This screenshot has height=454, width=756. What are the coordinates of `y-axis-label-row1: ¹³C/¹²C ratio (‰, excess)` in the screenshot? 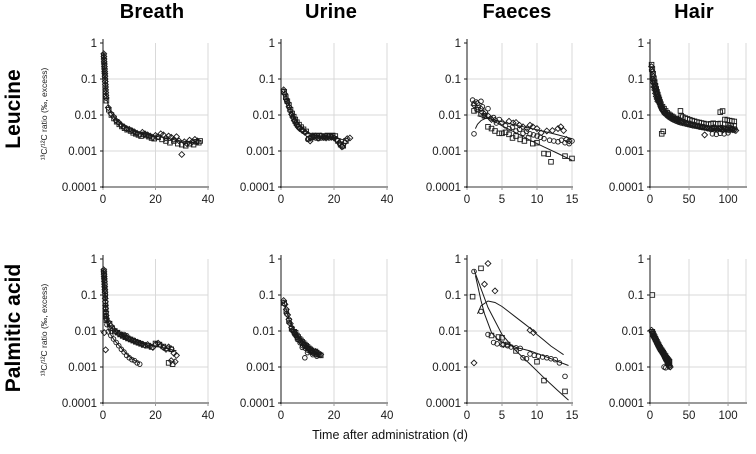 It's located at (44, 114).